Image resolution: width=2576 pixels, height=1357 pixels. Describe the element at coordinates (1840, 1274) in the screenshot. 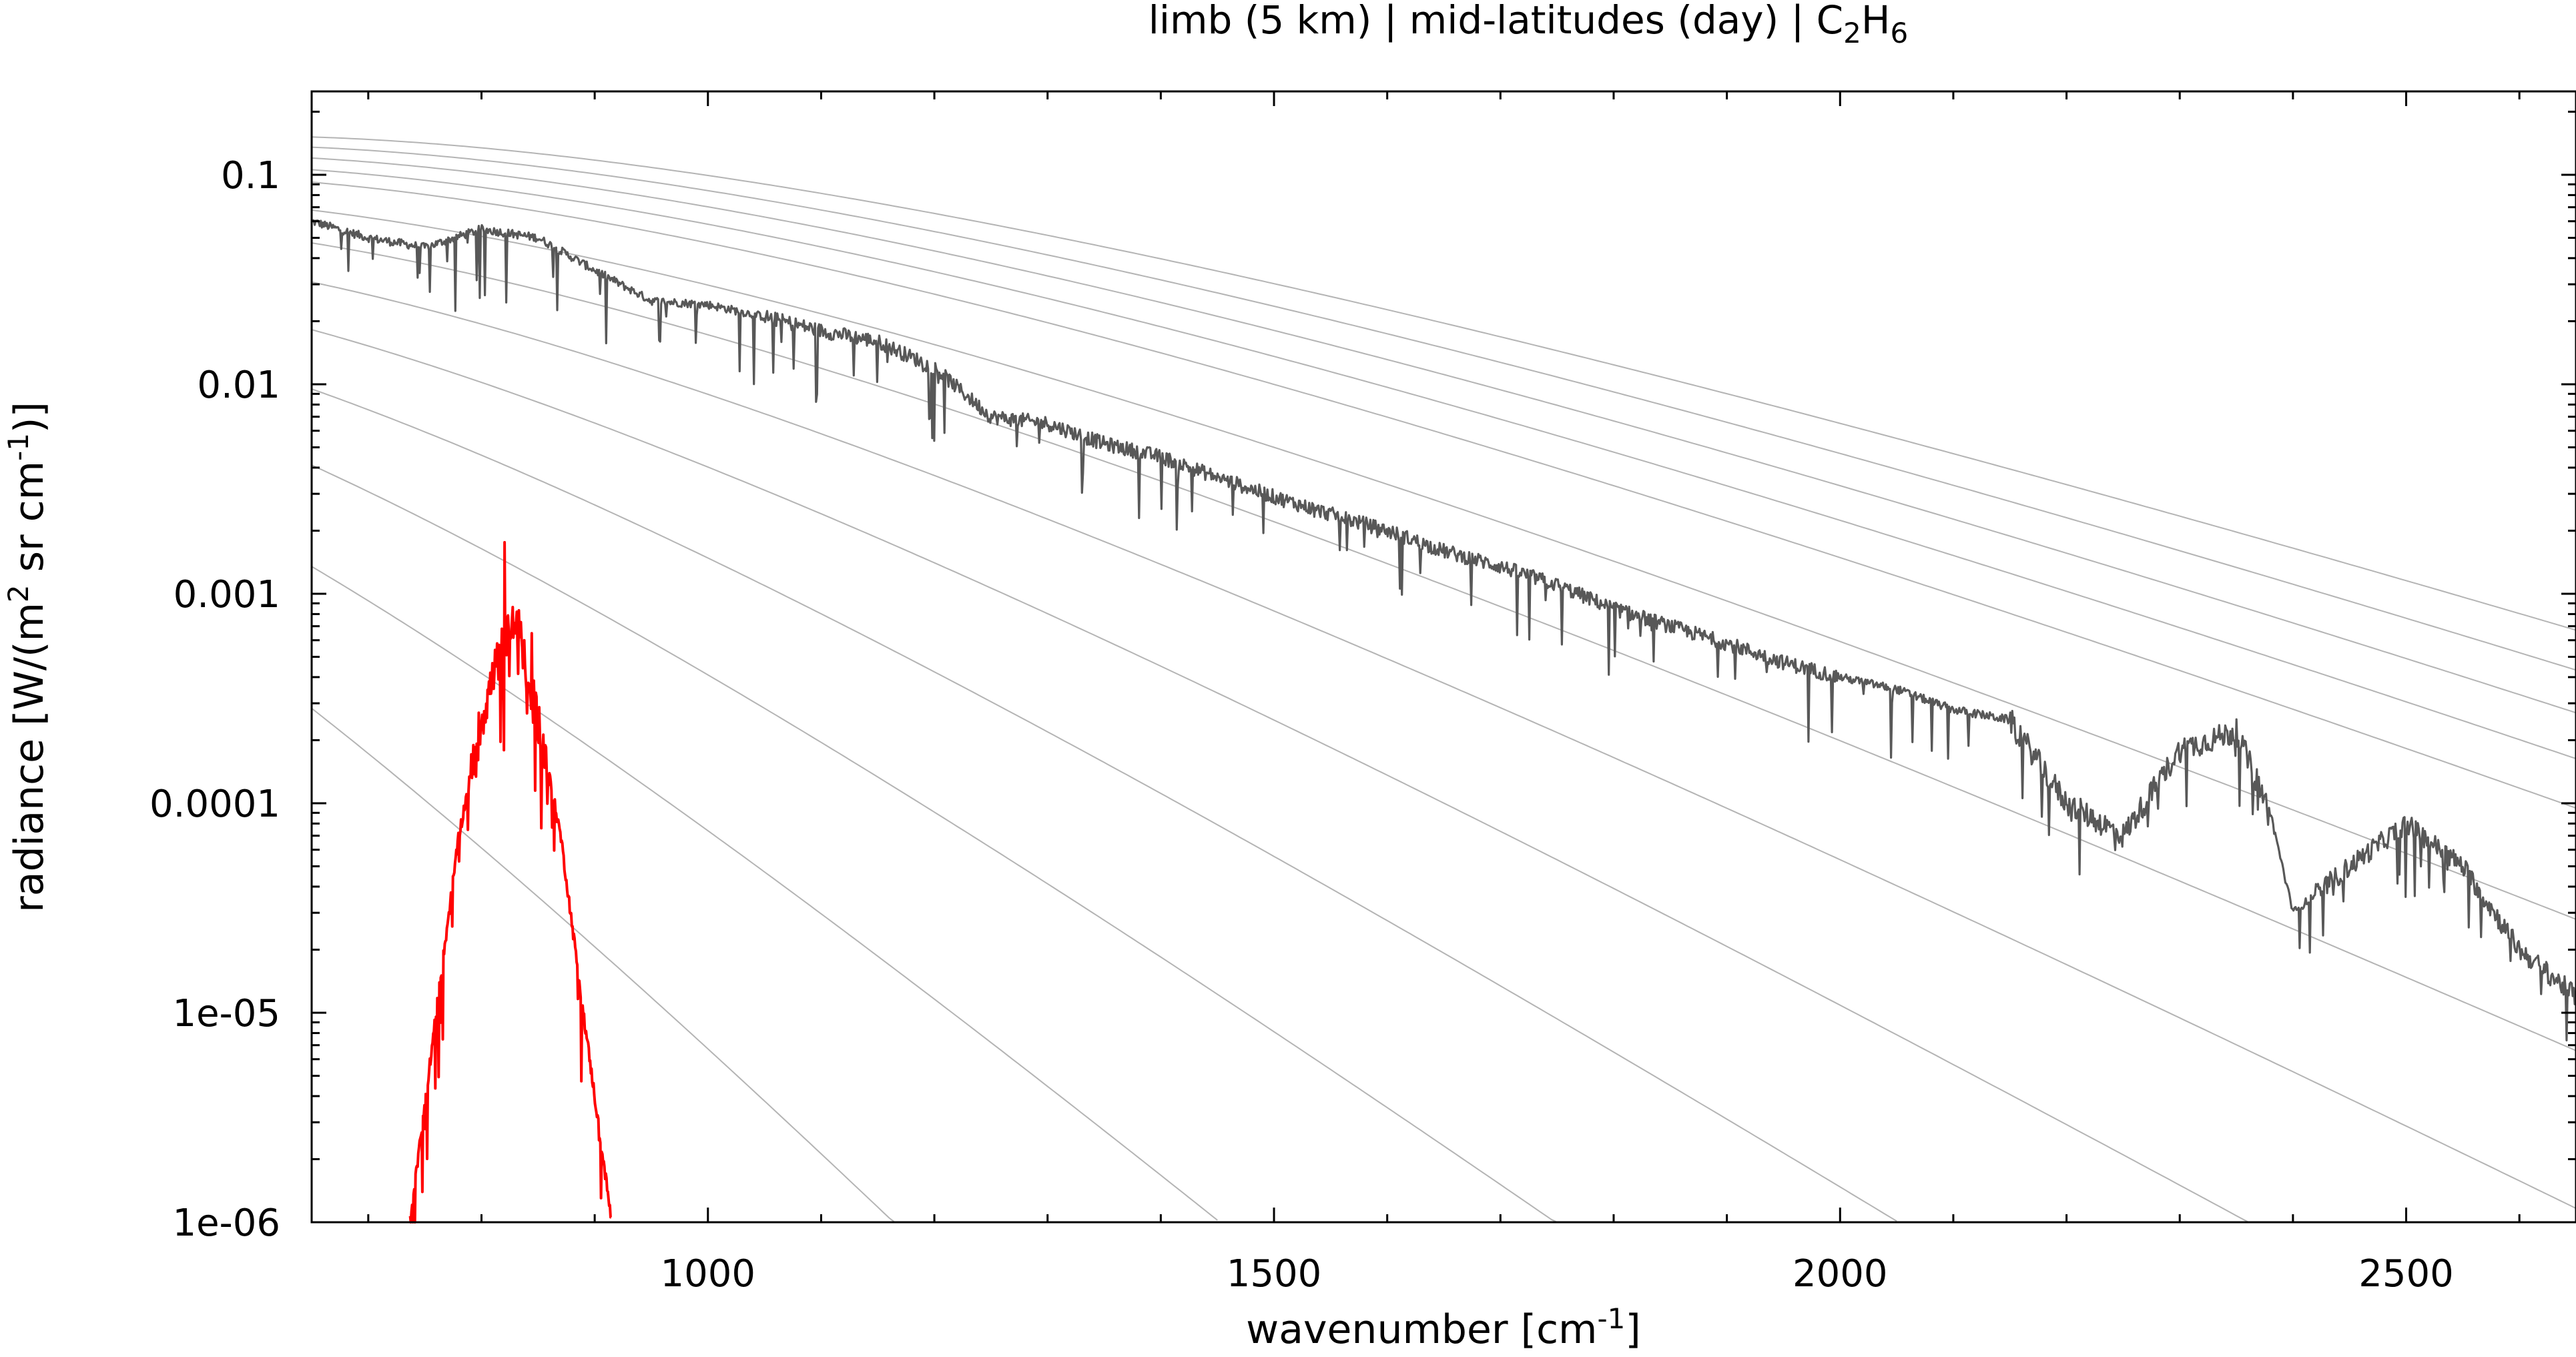

I see `x-tick-label: 2000` at that location.